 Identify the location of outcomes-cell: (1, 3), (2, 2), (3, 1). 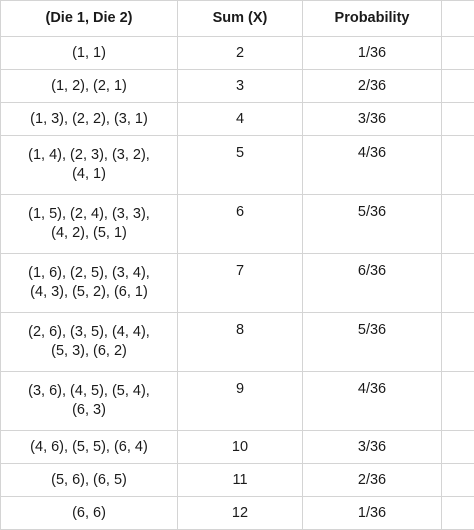
(89, 119).